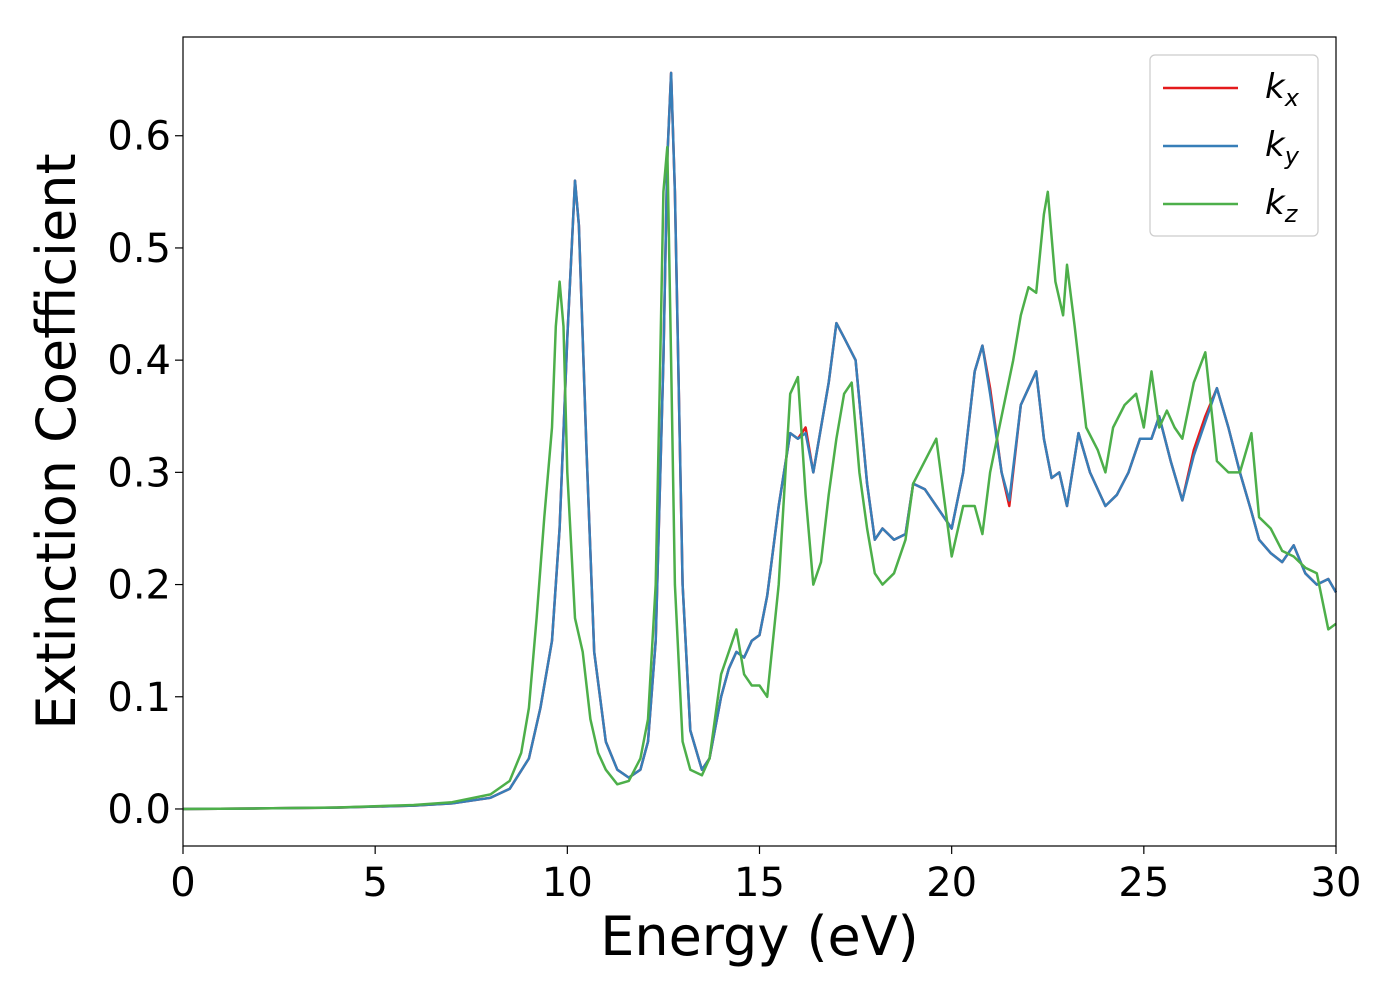 Image resolution: width=1400 pixels, height=1000 pixels. What do you see at coordinates (567, 883) in the screenshot?
I see `x-tick-label: 10` at bounding box center [567, 883].